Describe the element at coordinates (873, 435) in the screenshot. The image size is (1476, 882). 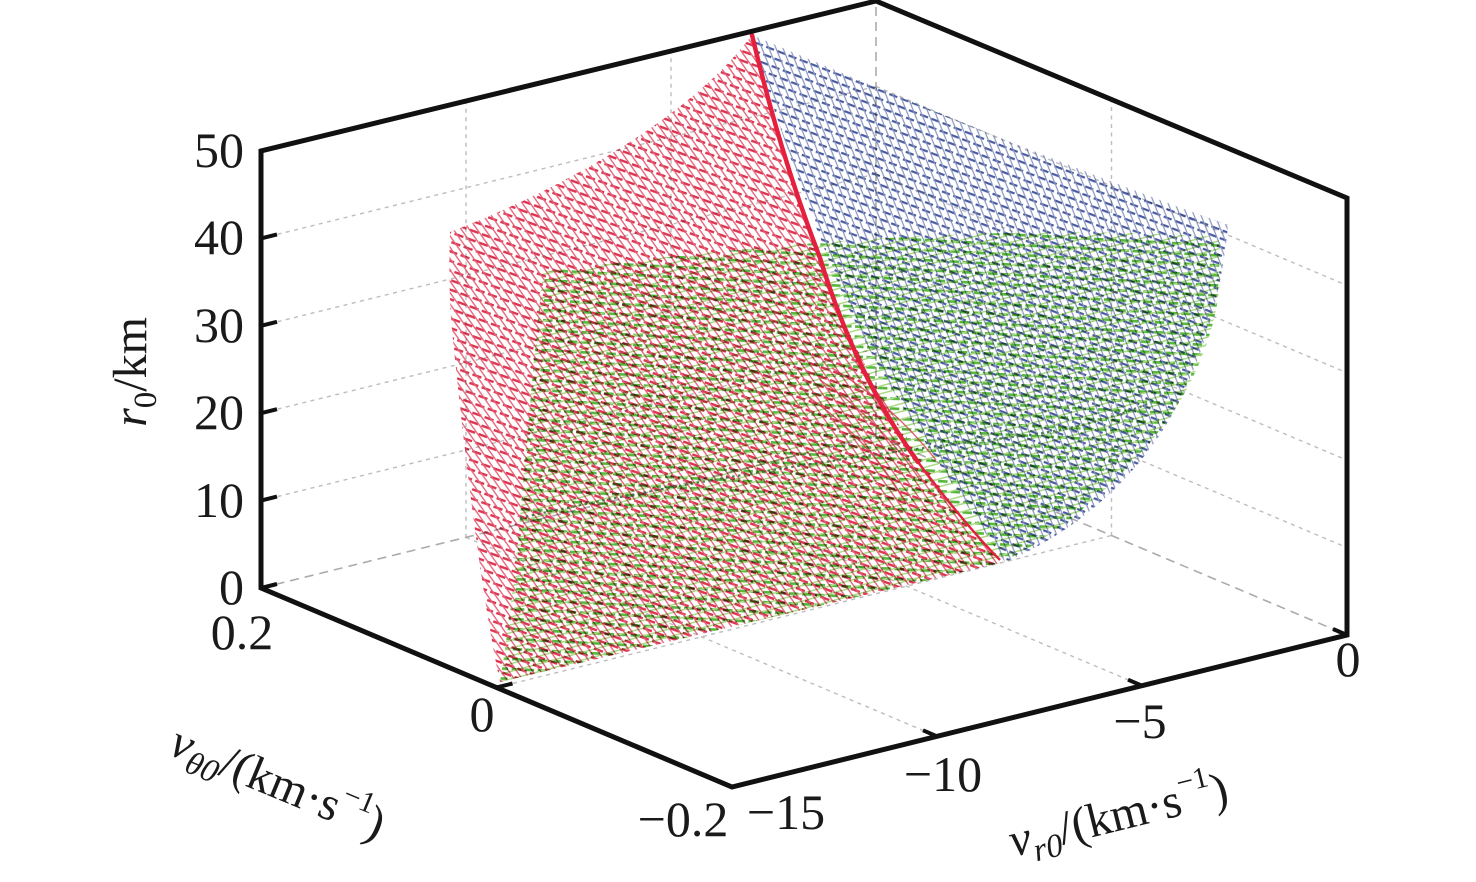
I see `red-fold-arcs` at that location.